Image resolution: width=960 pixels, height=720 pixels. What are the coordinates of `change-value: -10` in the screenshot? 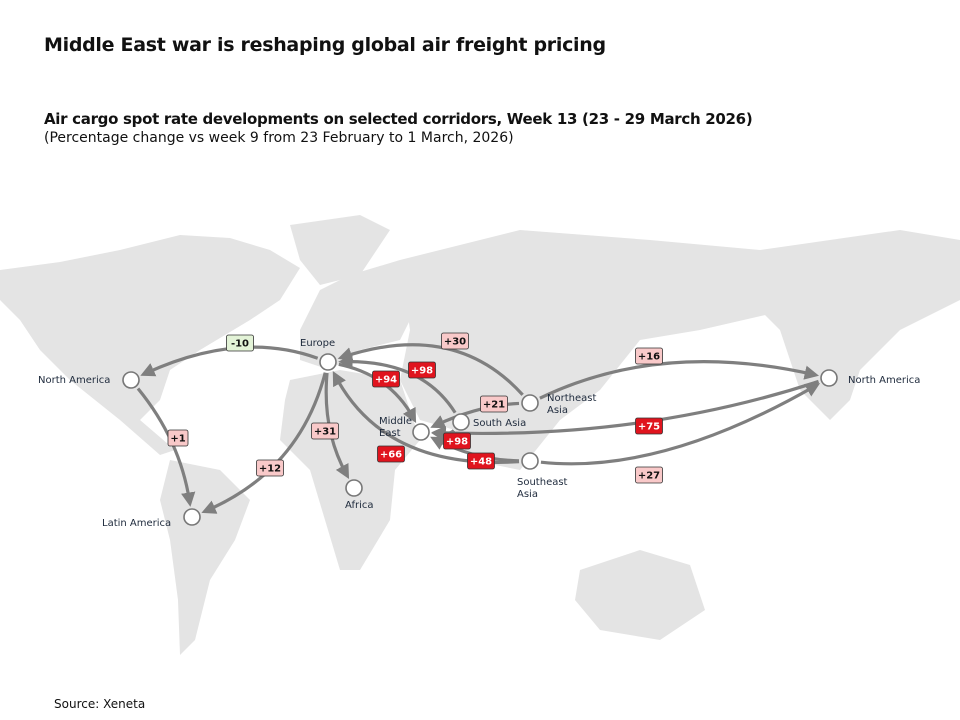 It's located at (240, 344).